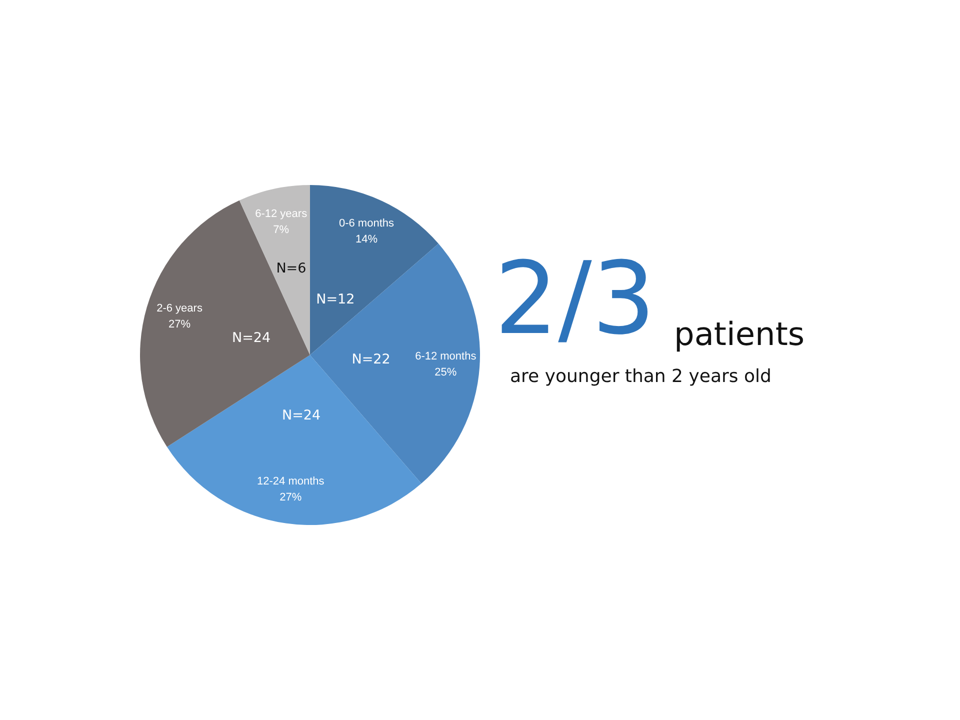  Describe the element at coordinates (739, 334) in the screenshot. I see `text: patients` at that location.